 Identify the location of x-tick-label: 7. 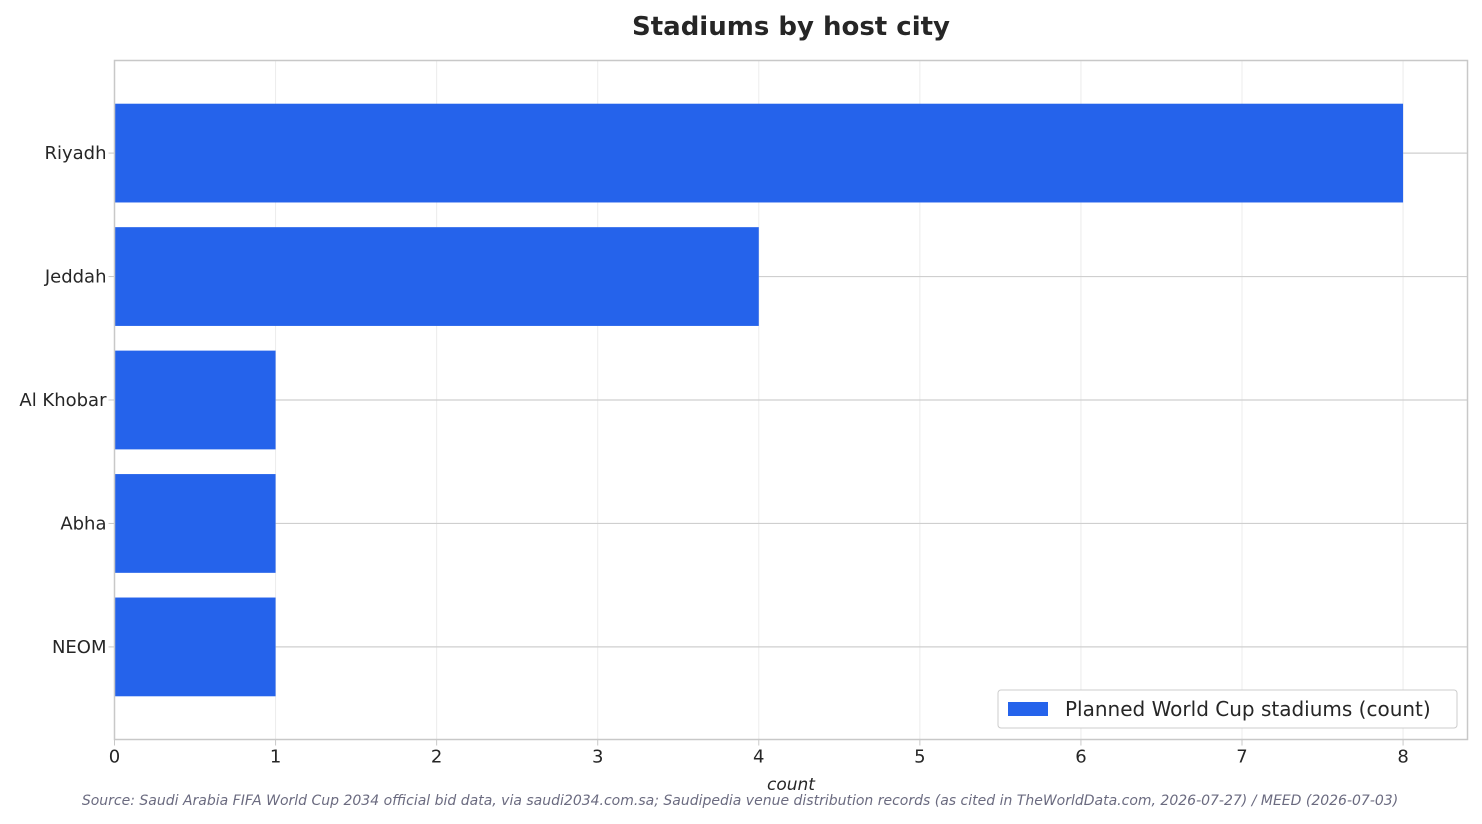
(1241, 757).